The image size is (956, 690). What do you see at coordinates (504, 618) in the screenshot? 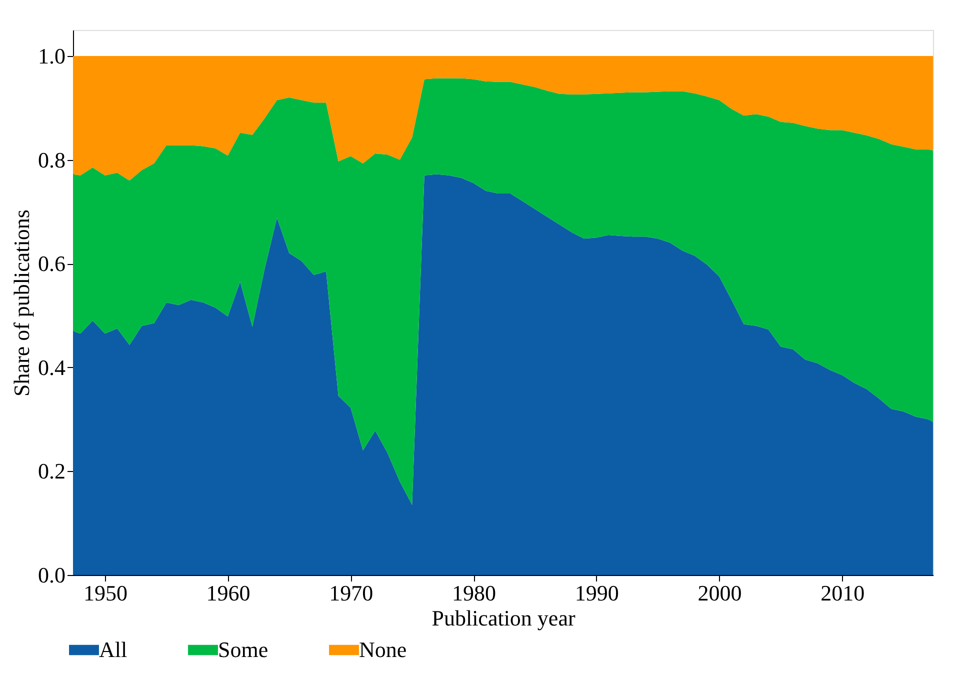
I see `x-axis-title: Publication year` at bounding box center [504, 618].